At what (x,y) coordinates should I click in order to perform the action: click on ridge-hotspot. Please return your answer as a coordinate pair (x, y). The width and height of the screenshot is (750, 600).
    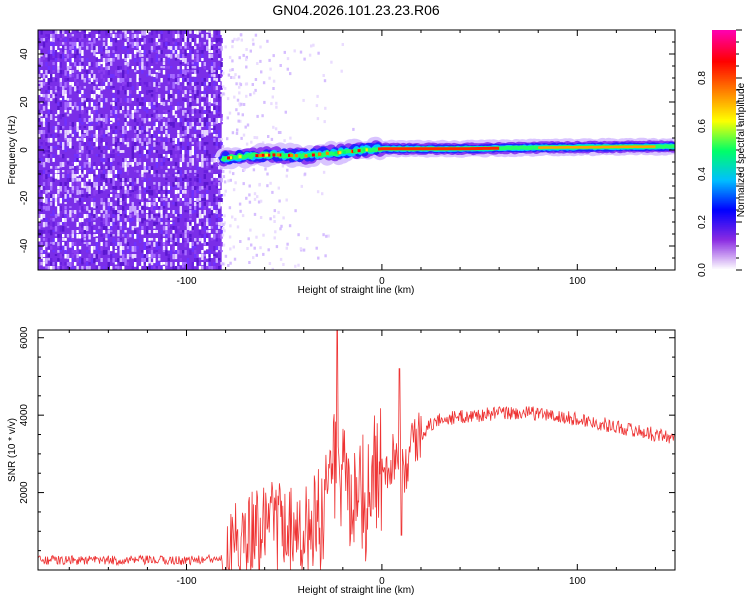
    Looking at the image, I should click on (320, 154).